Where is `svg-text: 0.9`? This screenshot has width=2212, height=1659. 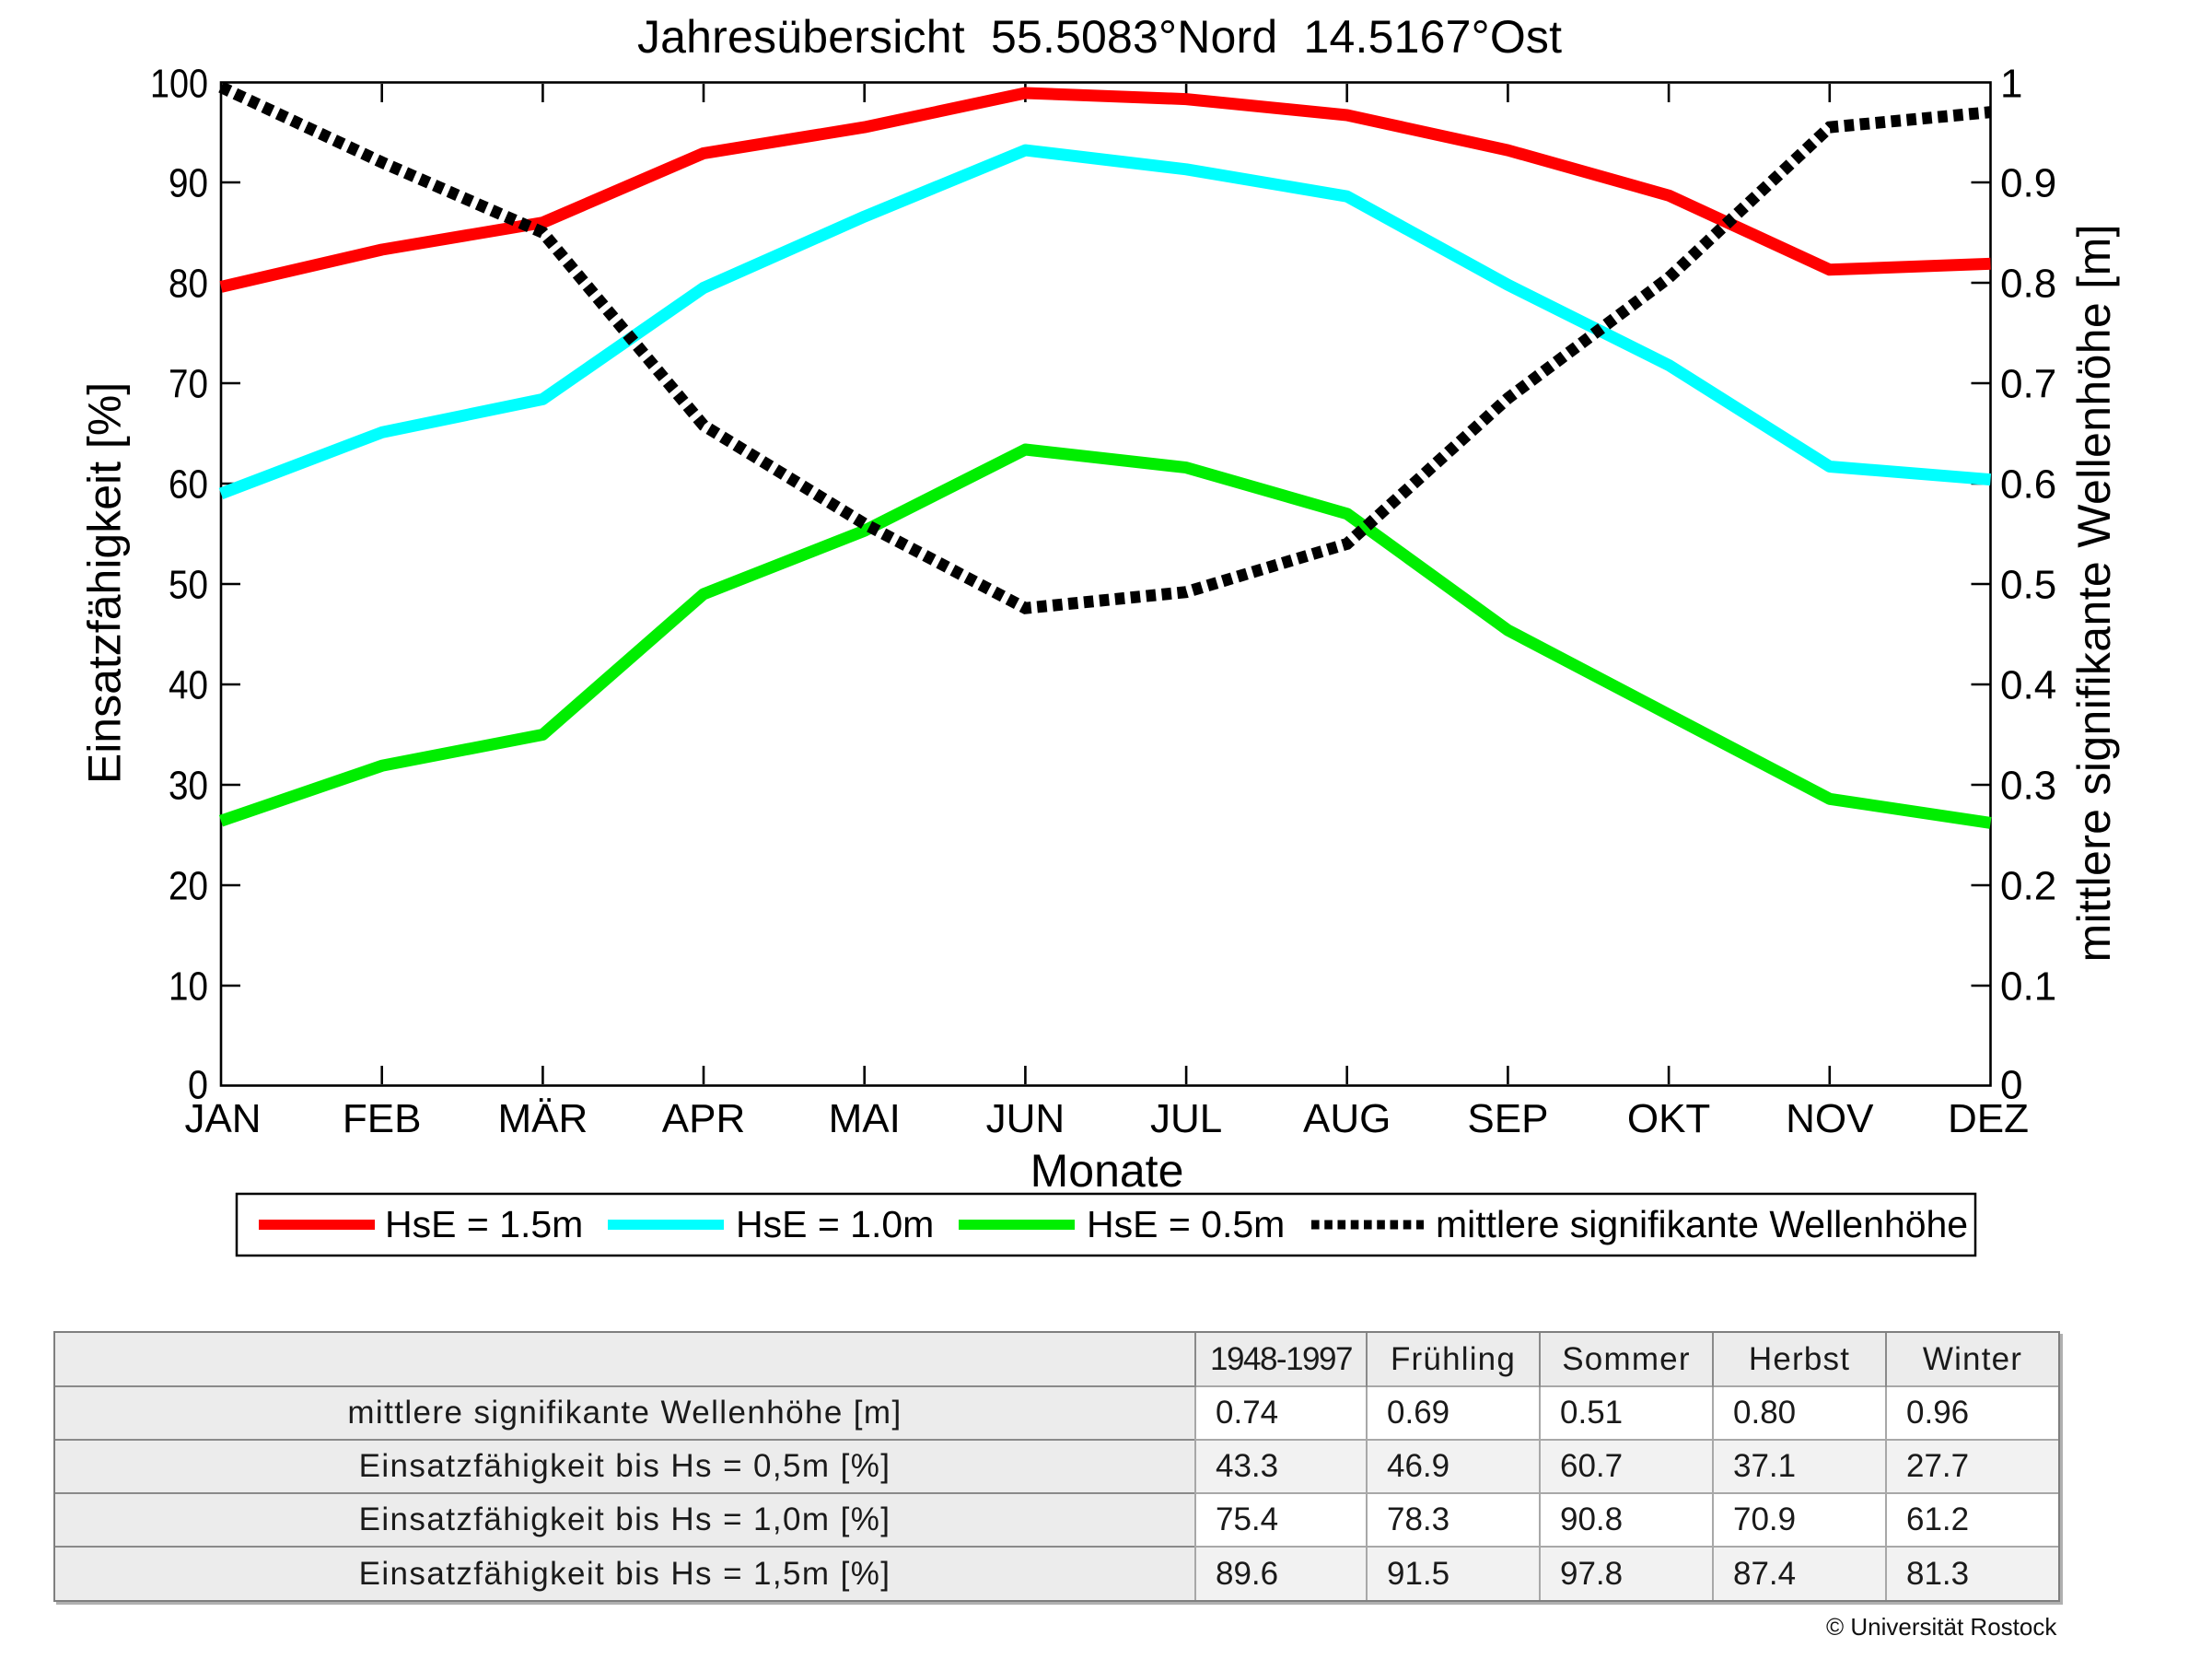 svg-text: 0.9 is located at coordinates (2028, 182).